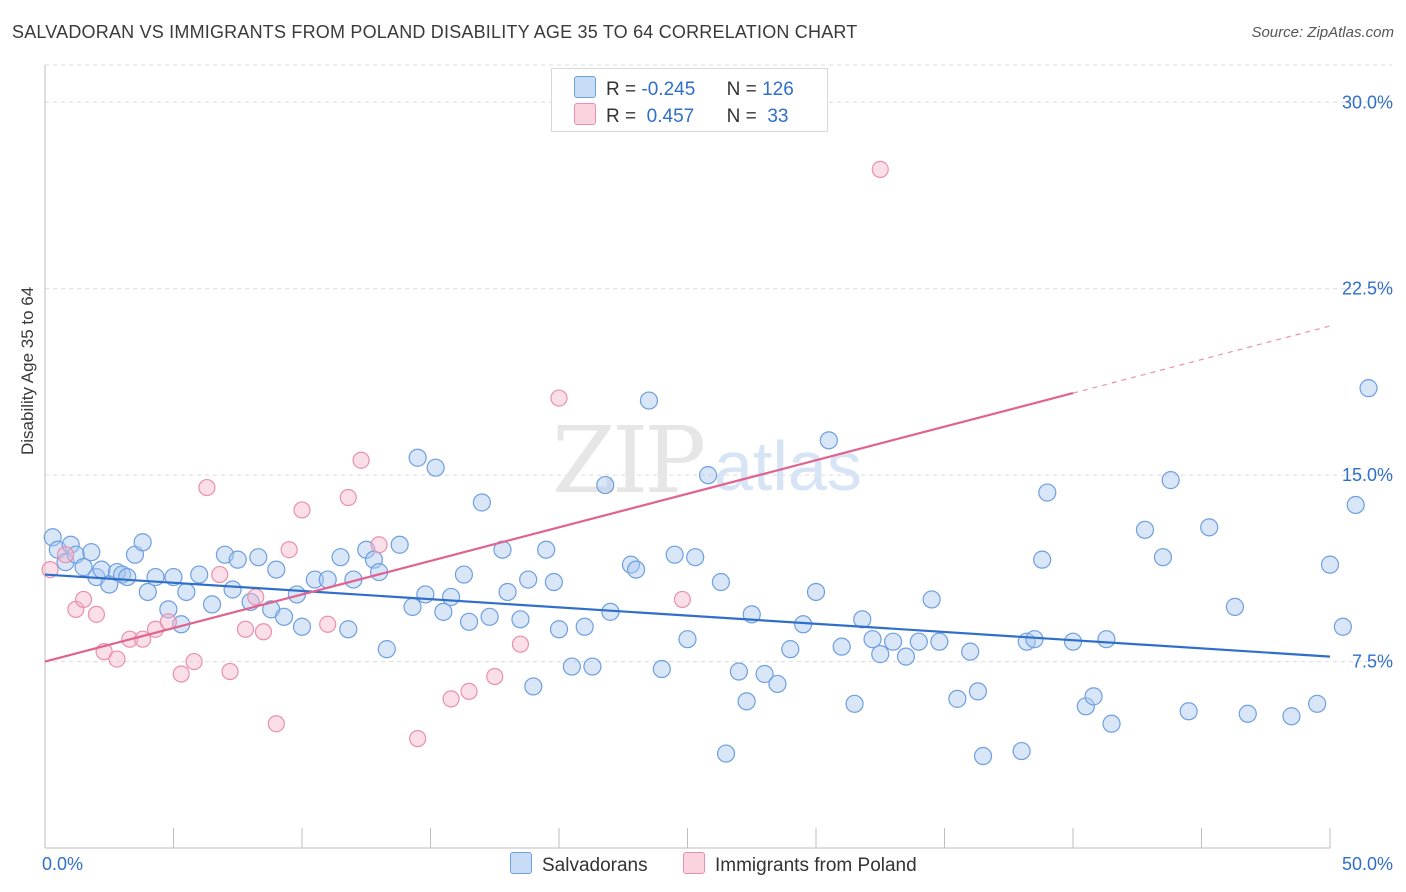 The image size is (1406, 892). Describe the element at coordinates (27, 370) in the screenshot. I see `y-axis-label: Disability Age 35 to 64` at that location.